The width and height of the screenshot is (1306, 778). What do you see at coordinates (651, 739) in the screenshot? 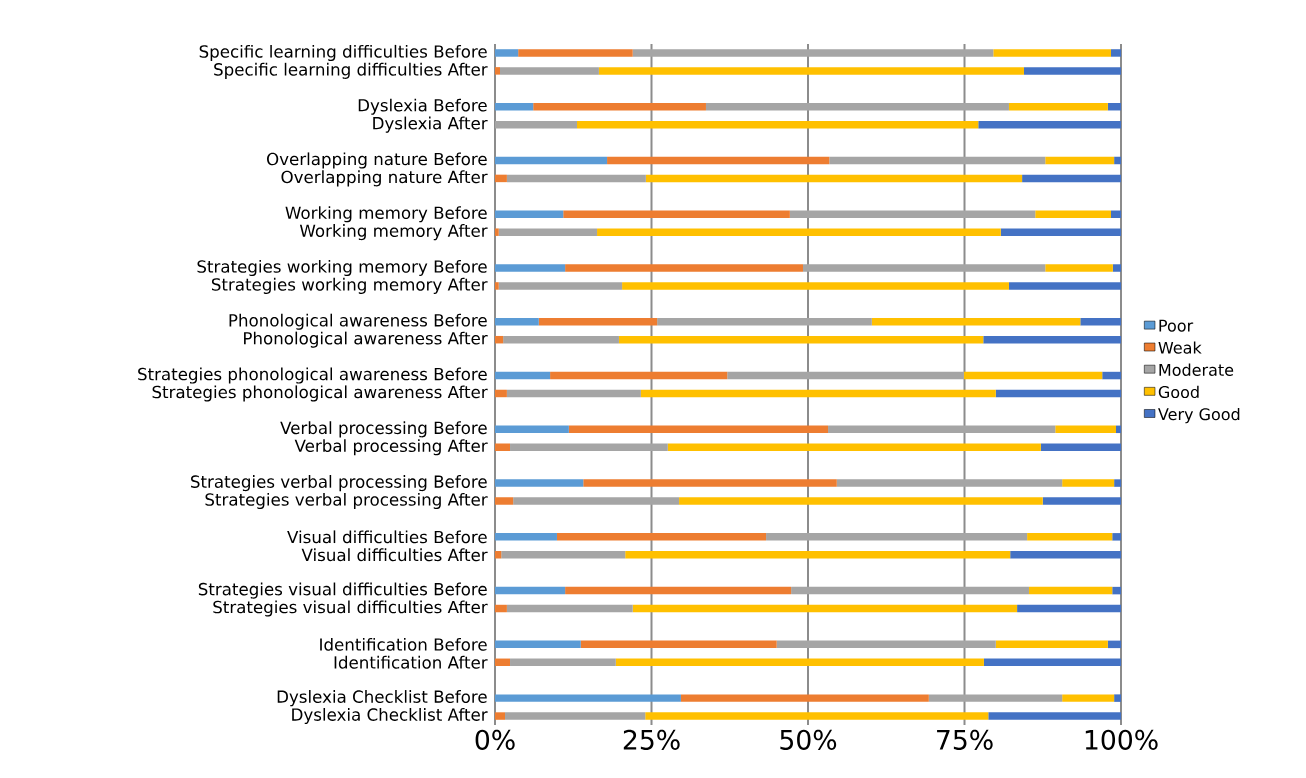
I see `x-tick-label: 25%` at bounding box center [651, 739].